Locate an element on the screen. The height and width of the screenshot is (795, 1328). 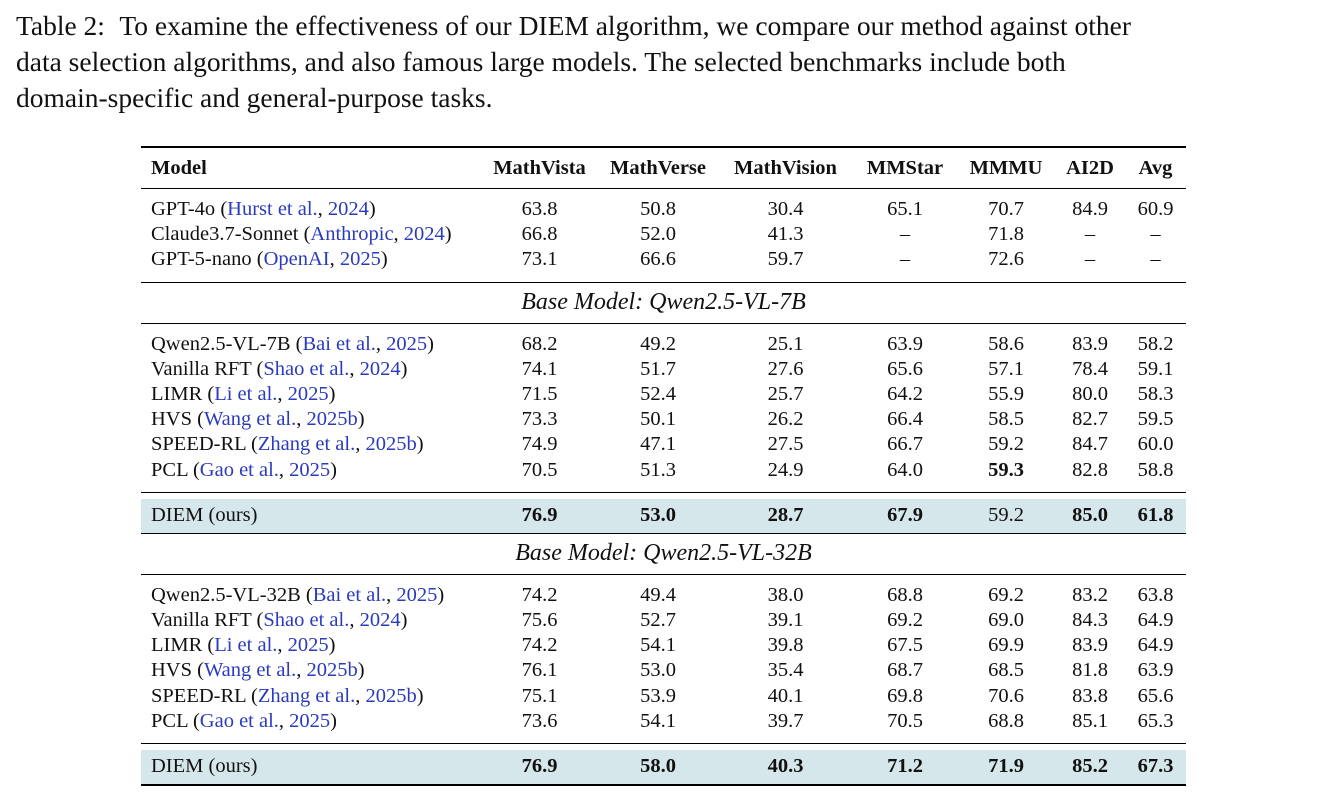
score-cell: 58.3 is located at coordinates (1155, 394).